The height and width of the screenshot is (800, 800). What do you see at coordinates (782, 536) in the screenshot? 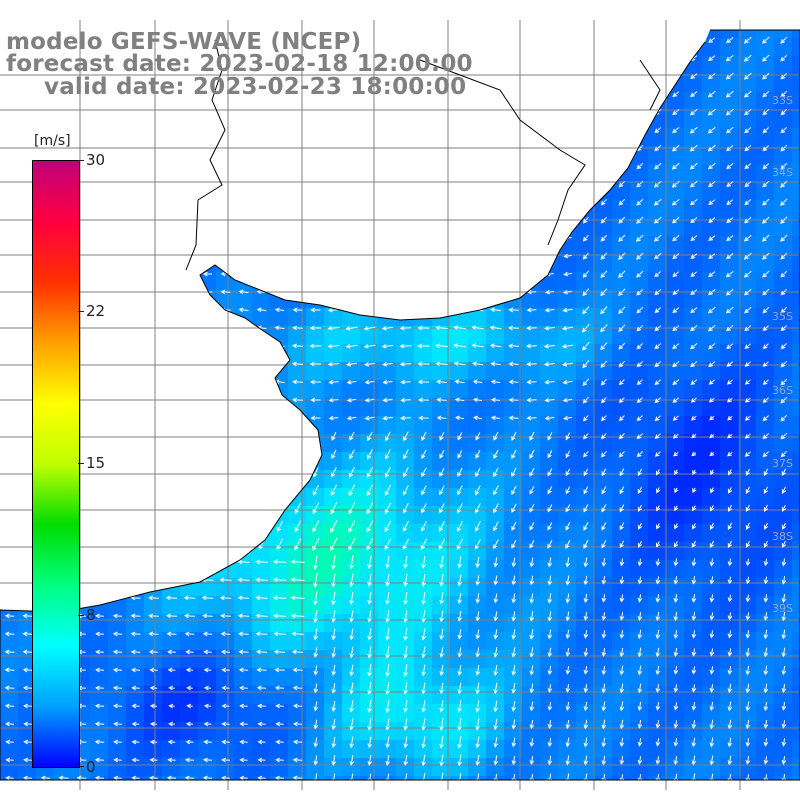
I see `lat-label-38s: 38S` at bounding box center [782, 536].